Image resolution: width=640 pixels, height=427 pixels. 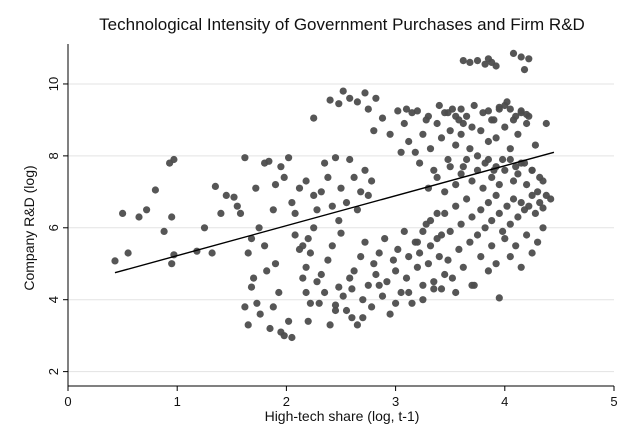 I want to click on x-tick-label: 0, so click(x=67, y=401).